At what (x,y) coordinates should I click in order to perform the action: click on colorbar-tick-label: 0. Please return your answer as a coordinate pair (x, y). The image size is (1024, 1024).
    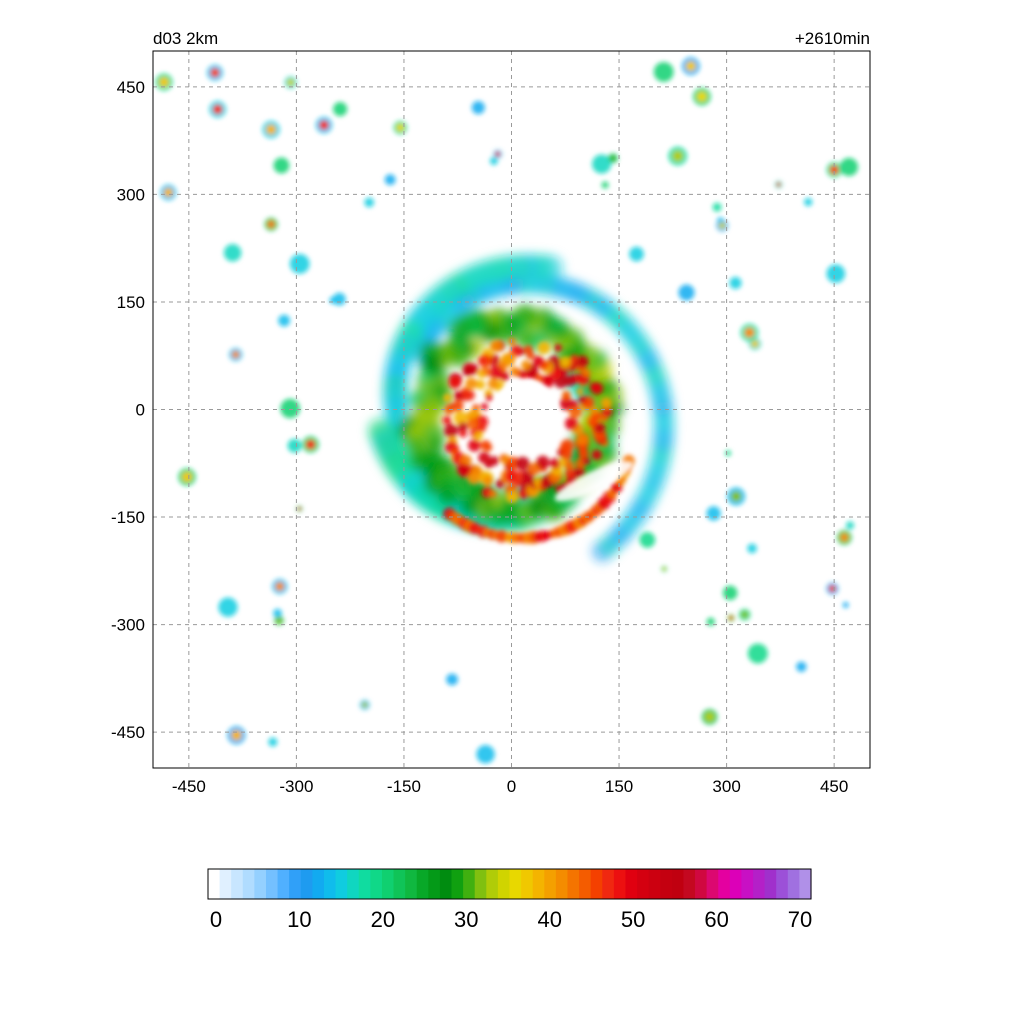
    Looking at the image, I should click on (216, 919).